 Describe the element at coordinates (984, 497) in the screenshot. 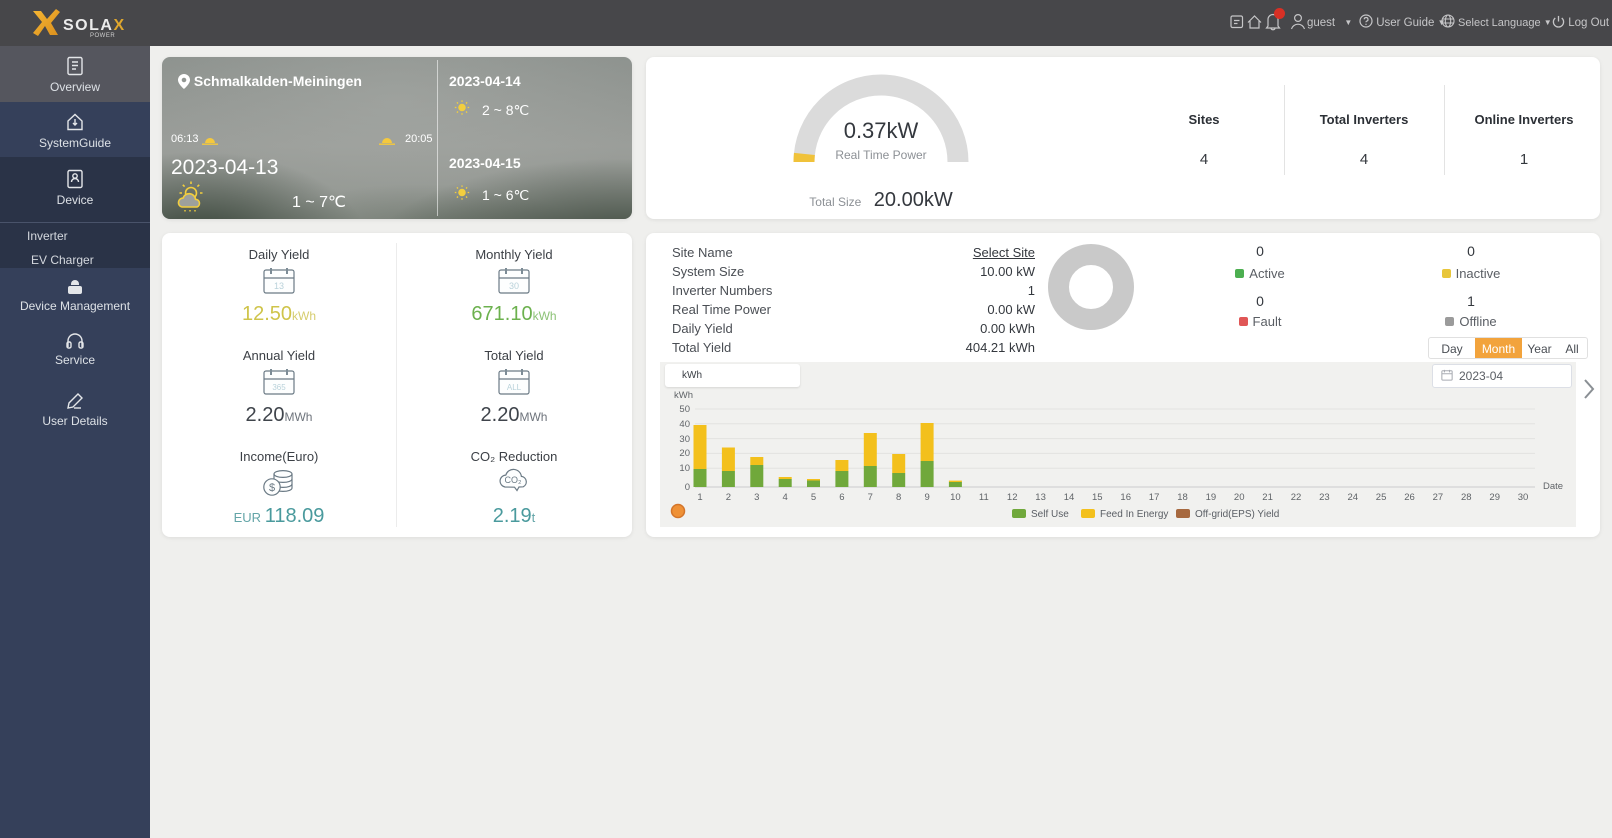

I see `svg-text: 11` at that location.